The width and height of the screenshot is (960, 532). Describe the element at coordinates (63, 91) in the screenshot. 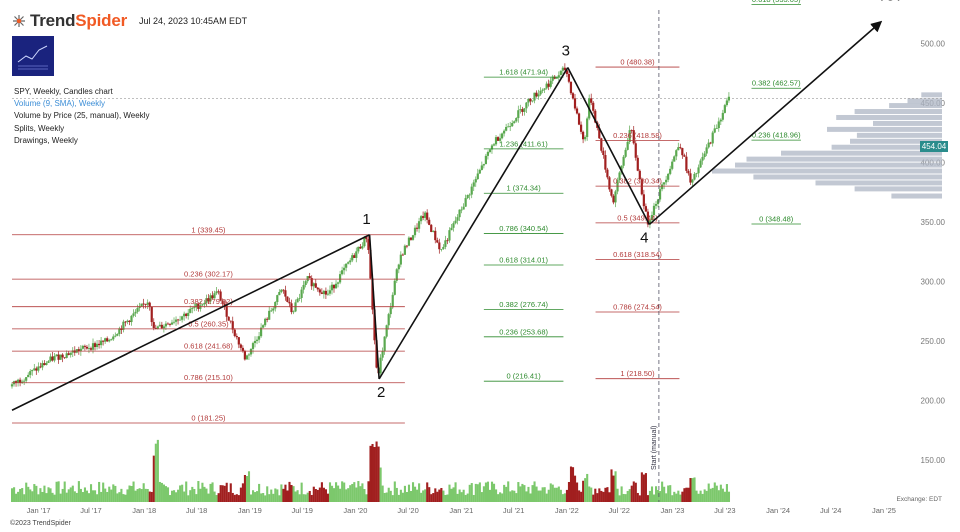

I see `legend-symbol: SPY, Weekly, Candles chart` at that location.